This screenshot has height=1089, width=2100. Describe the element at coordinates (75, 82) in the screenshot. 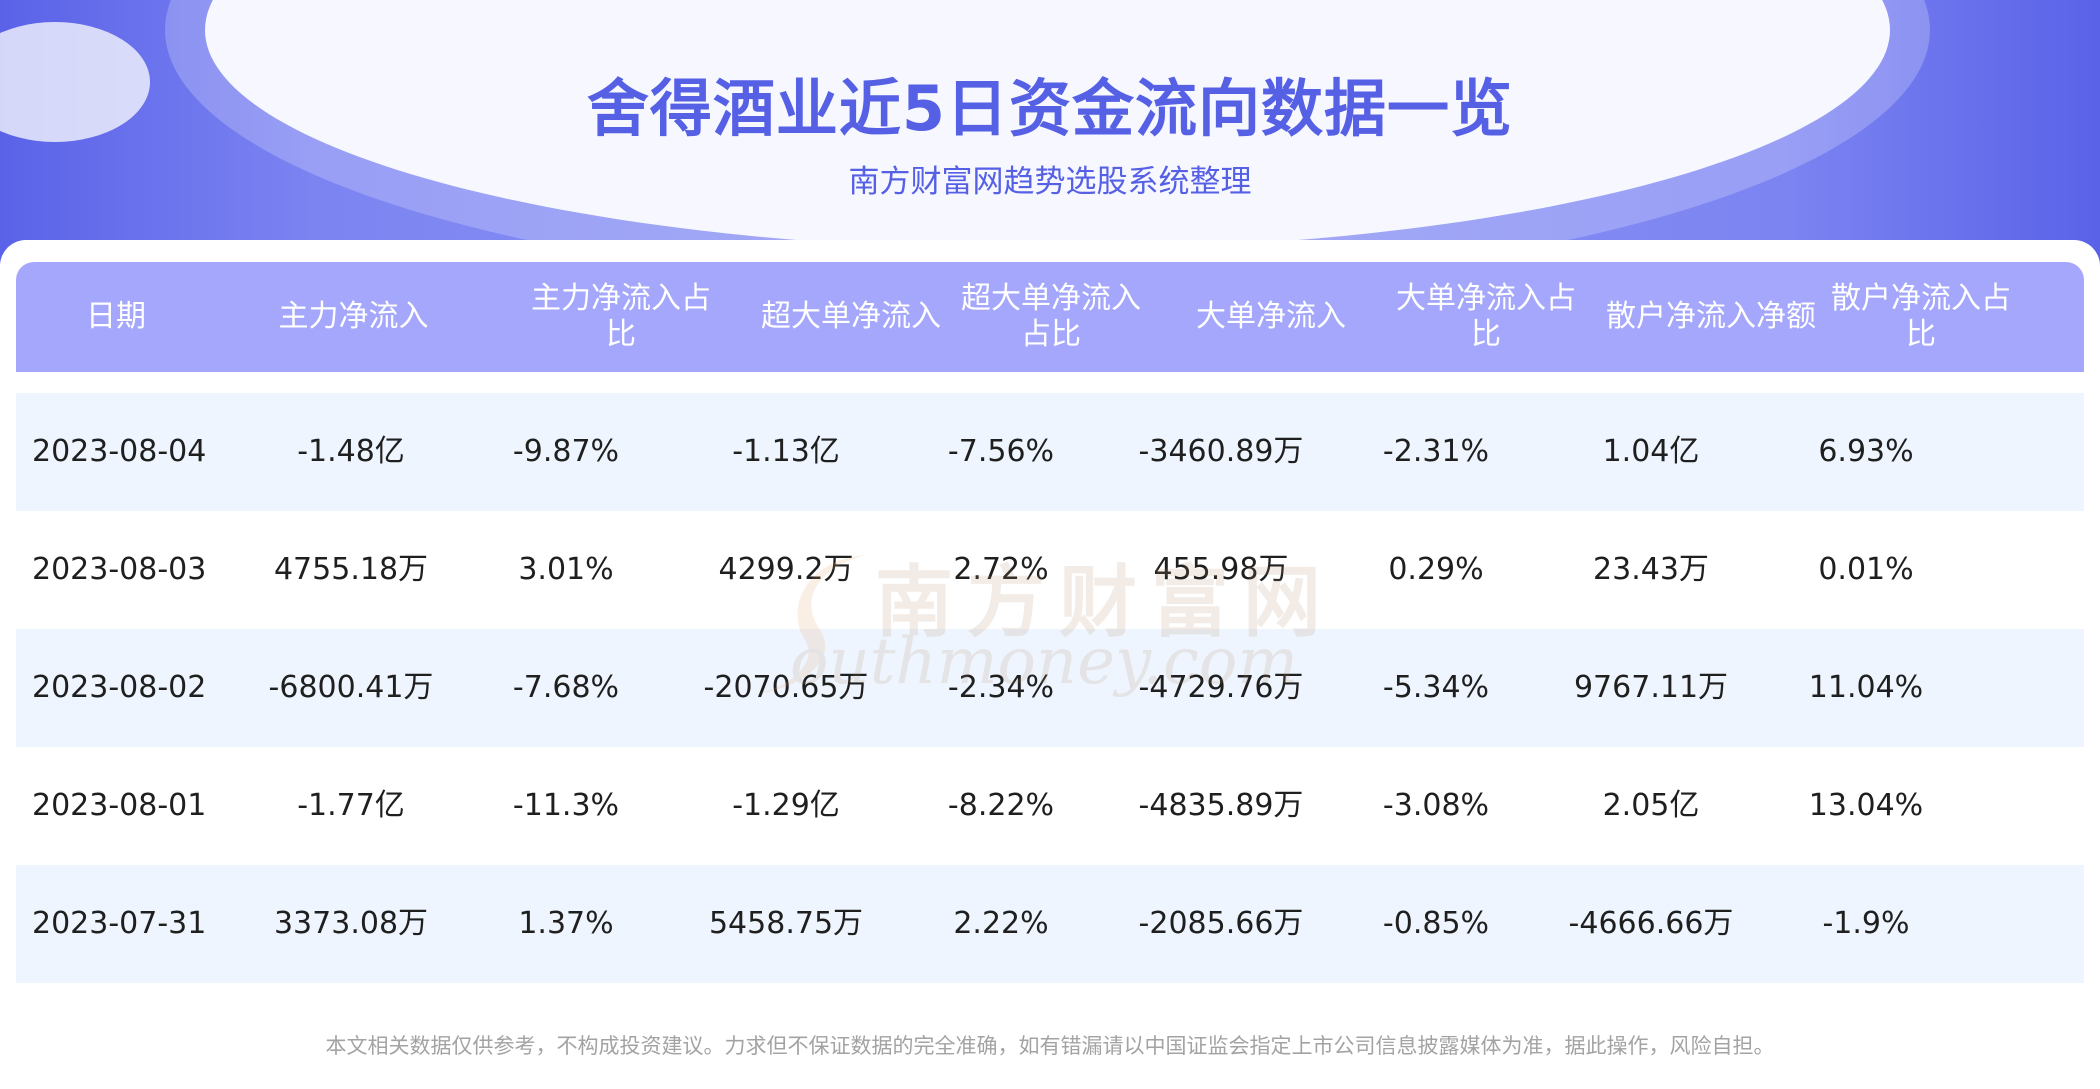

I see `header-decoration` at that location.